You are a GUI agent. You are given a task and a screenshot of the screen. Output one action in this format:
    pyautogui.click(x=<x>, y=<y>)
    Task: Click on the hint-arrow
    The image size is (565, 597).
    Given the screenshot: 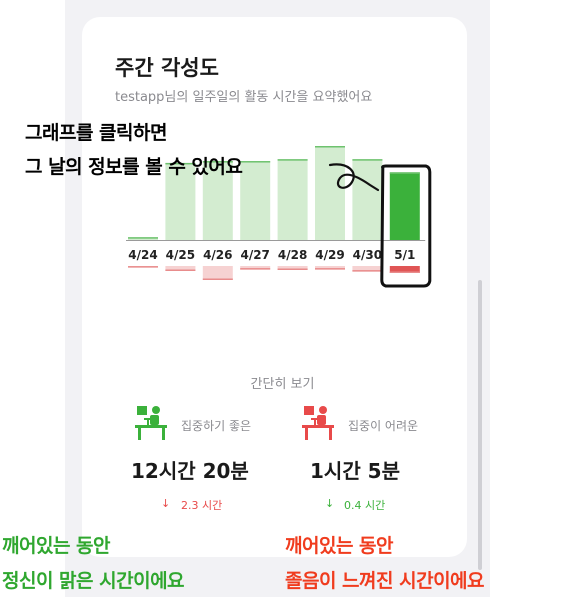 What is the action you would take?
    pyautogui.click(x=354, y=177)
    